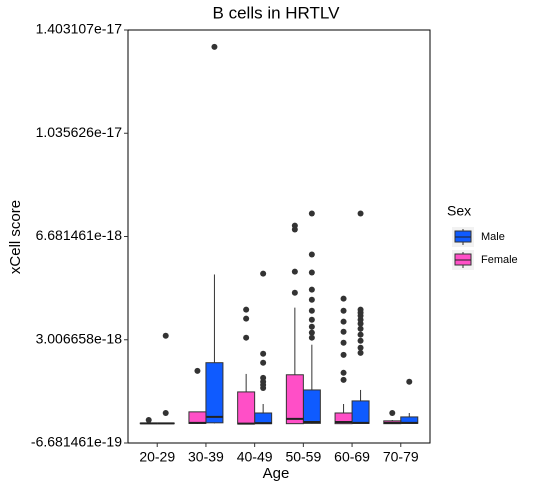 Image resolution: width=536 pixels, height=489 pixels. I want to click on x-tick-label: 70-79, so click(401, 457).